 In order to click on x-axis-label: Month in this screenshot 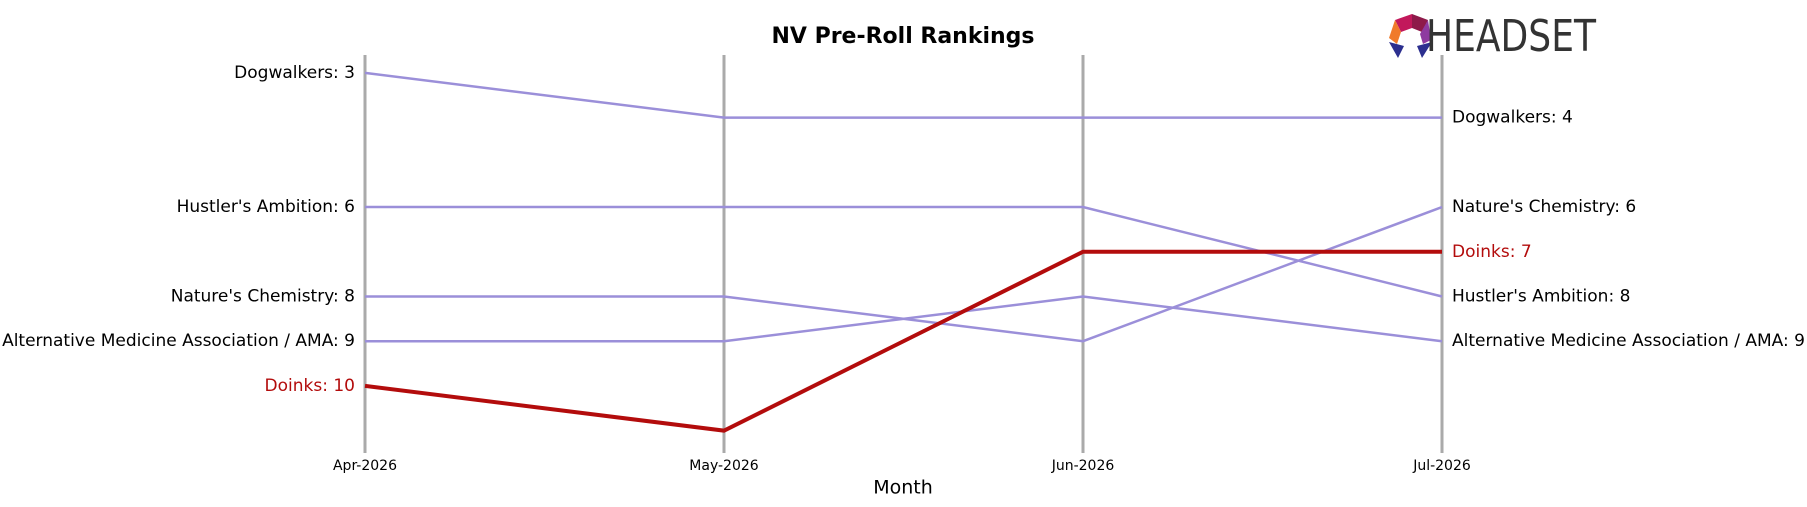, I will do `click(903, 488)`.